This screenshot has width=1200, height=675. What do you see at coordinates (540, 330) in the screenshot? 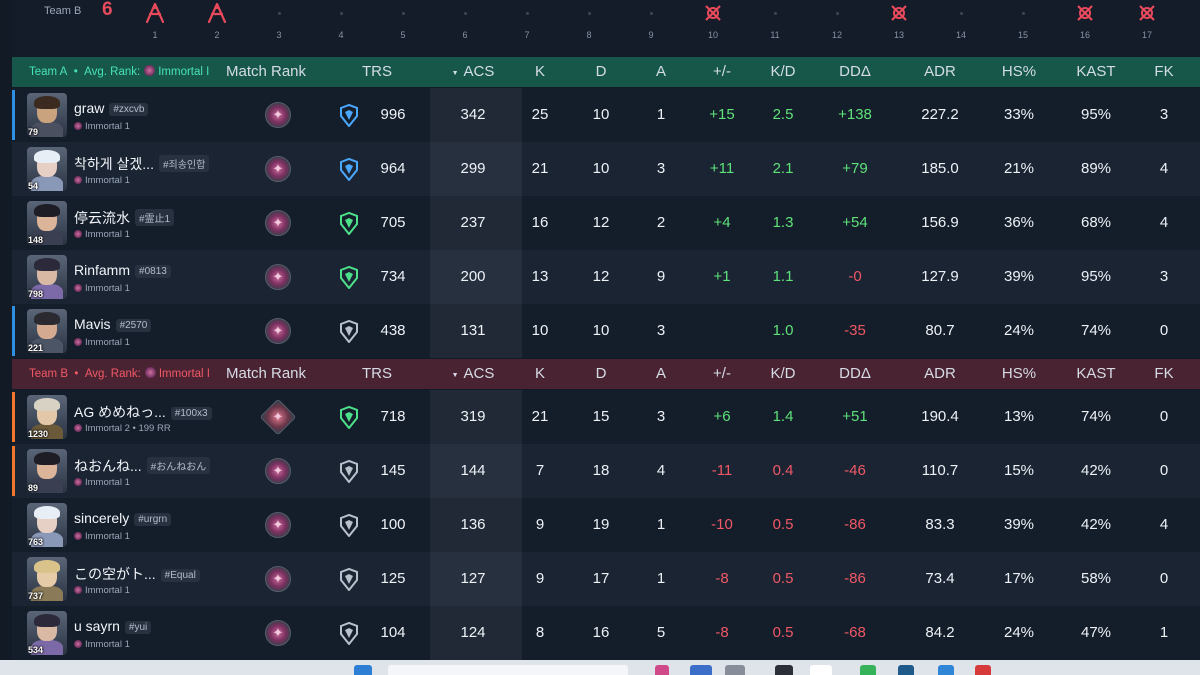
I see `stat-k: 10` at bounding box center [540, 330].